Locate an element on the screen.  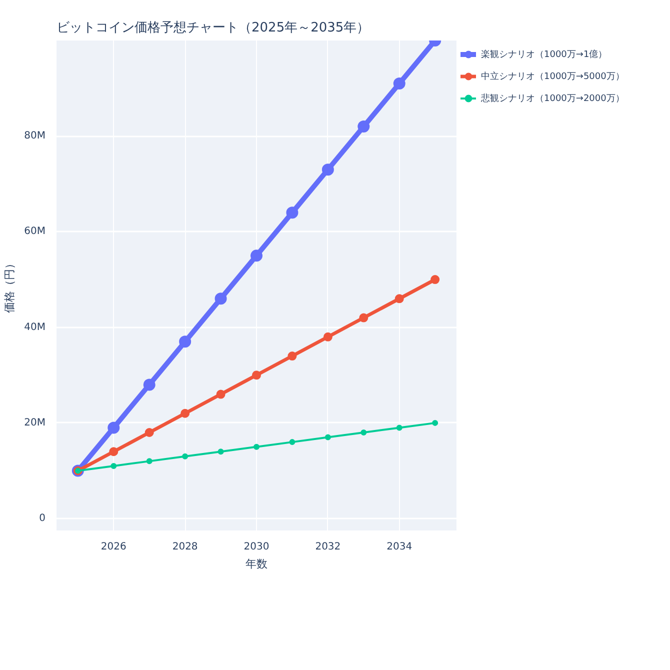
legend-label: 中立シナリオ（1000万→5000万） is located at coordinates (552, 76).